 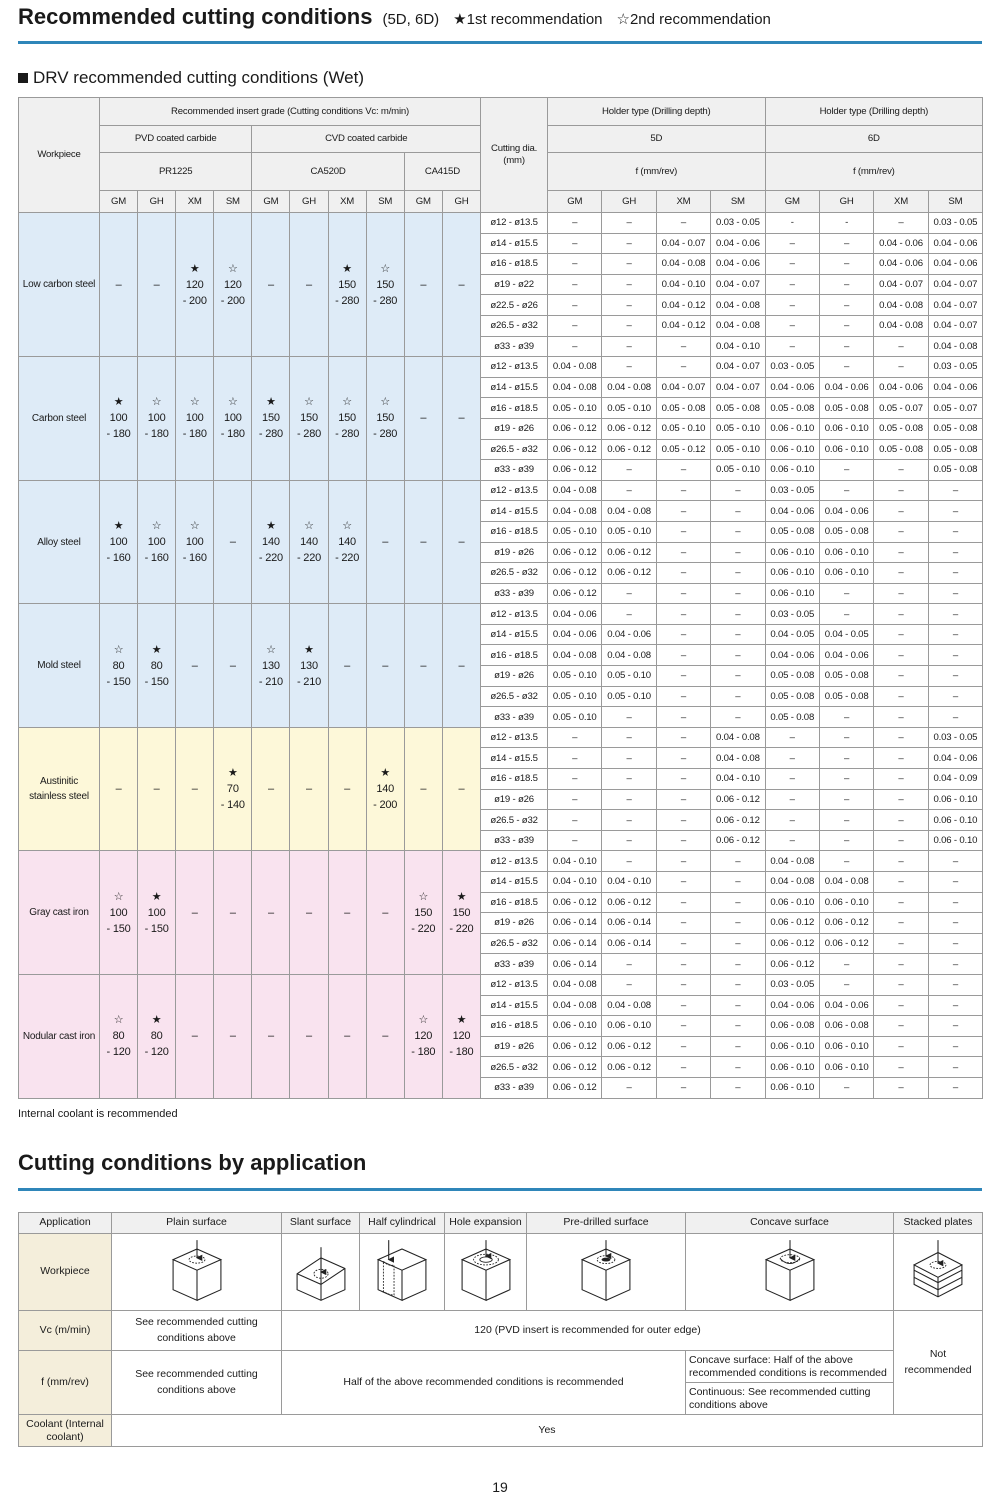 What do you see at coordinates (347, 418) in the screenshot?
I see `grade-cell: ☆ 150 - 280` at bounding box center [347, 418].